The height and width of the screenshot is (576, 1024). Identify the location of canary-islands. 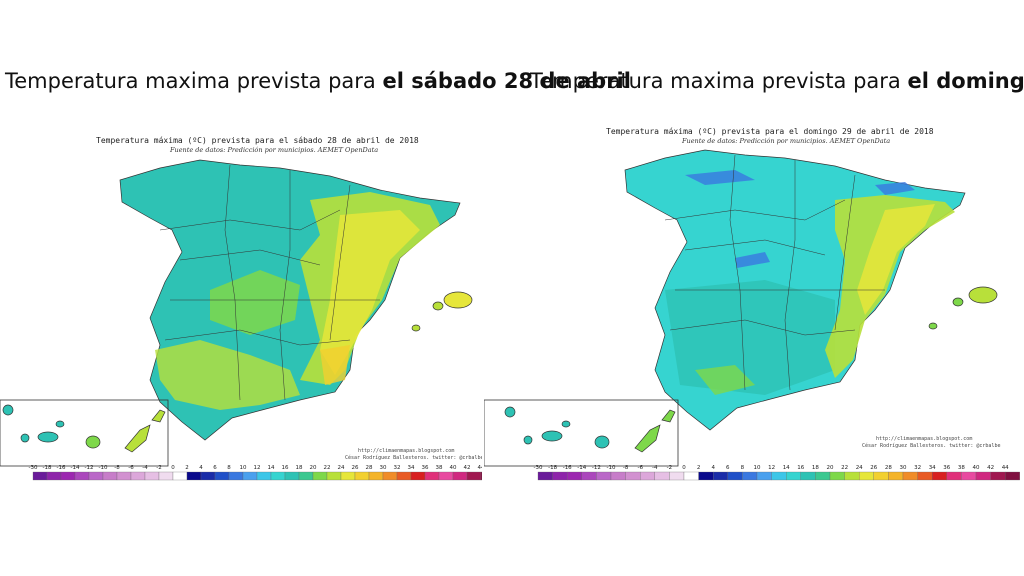
(84, 428).